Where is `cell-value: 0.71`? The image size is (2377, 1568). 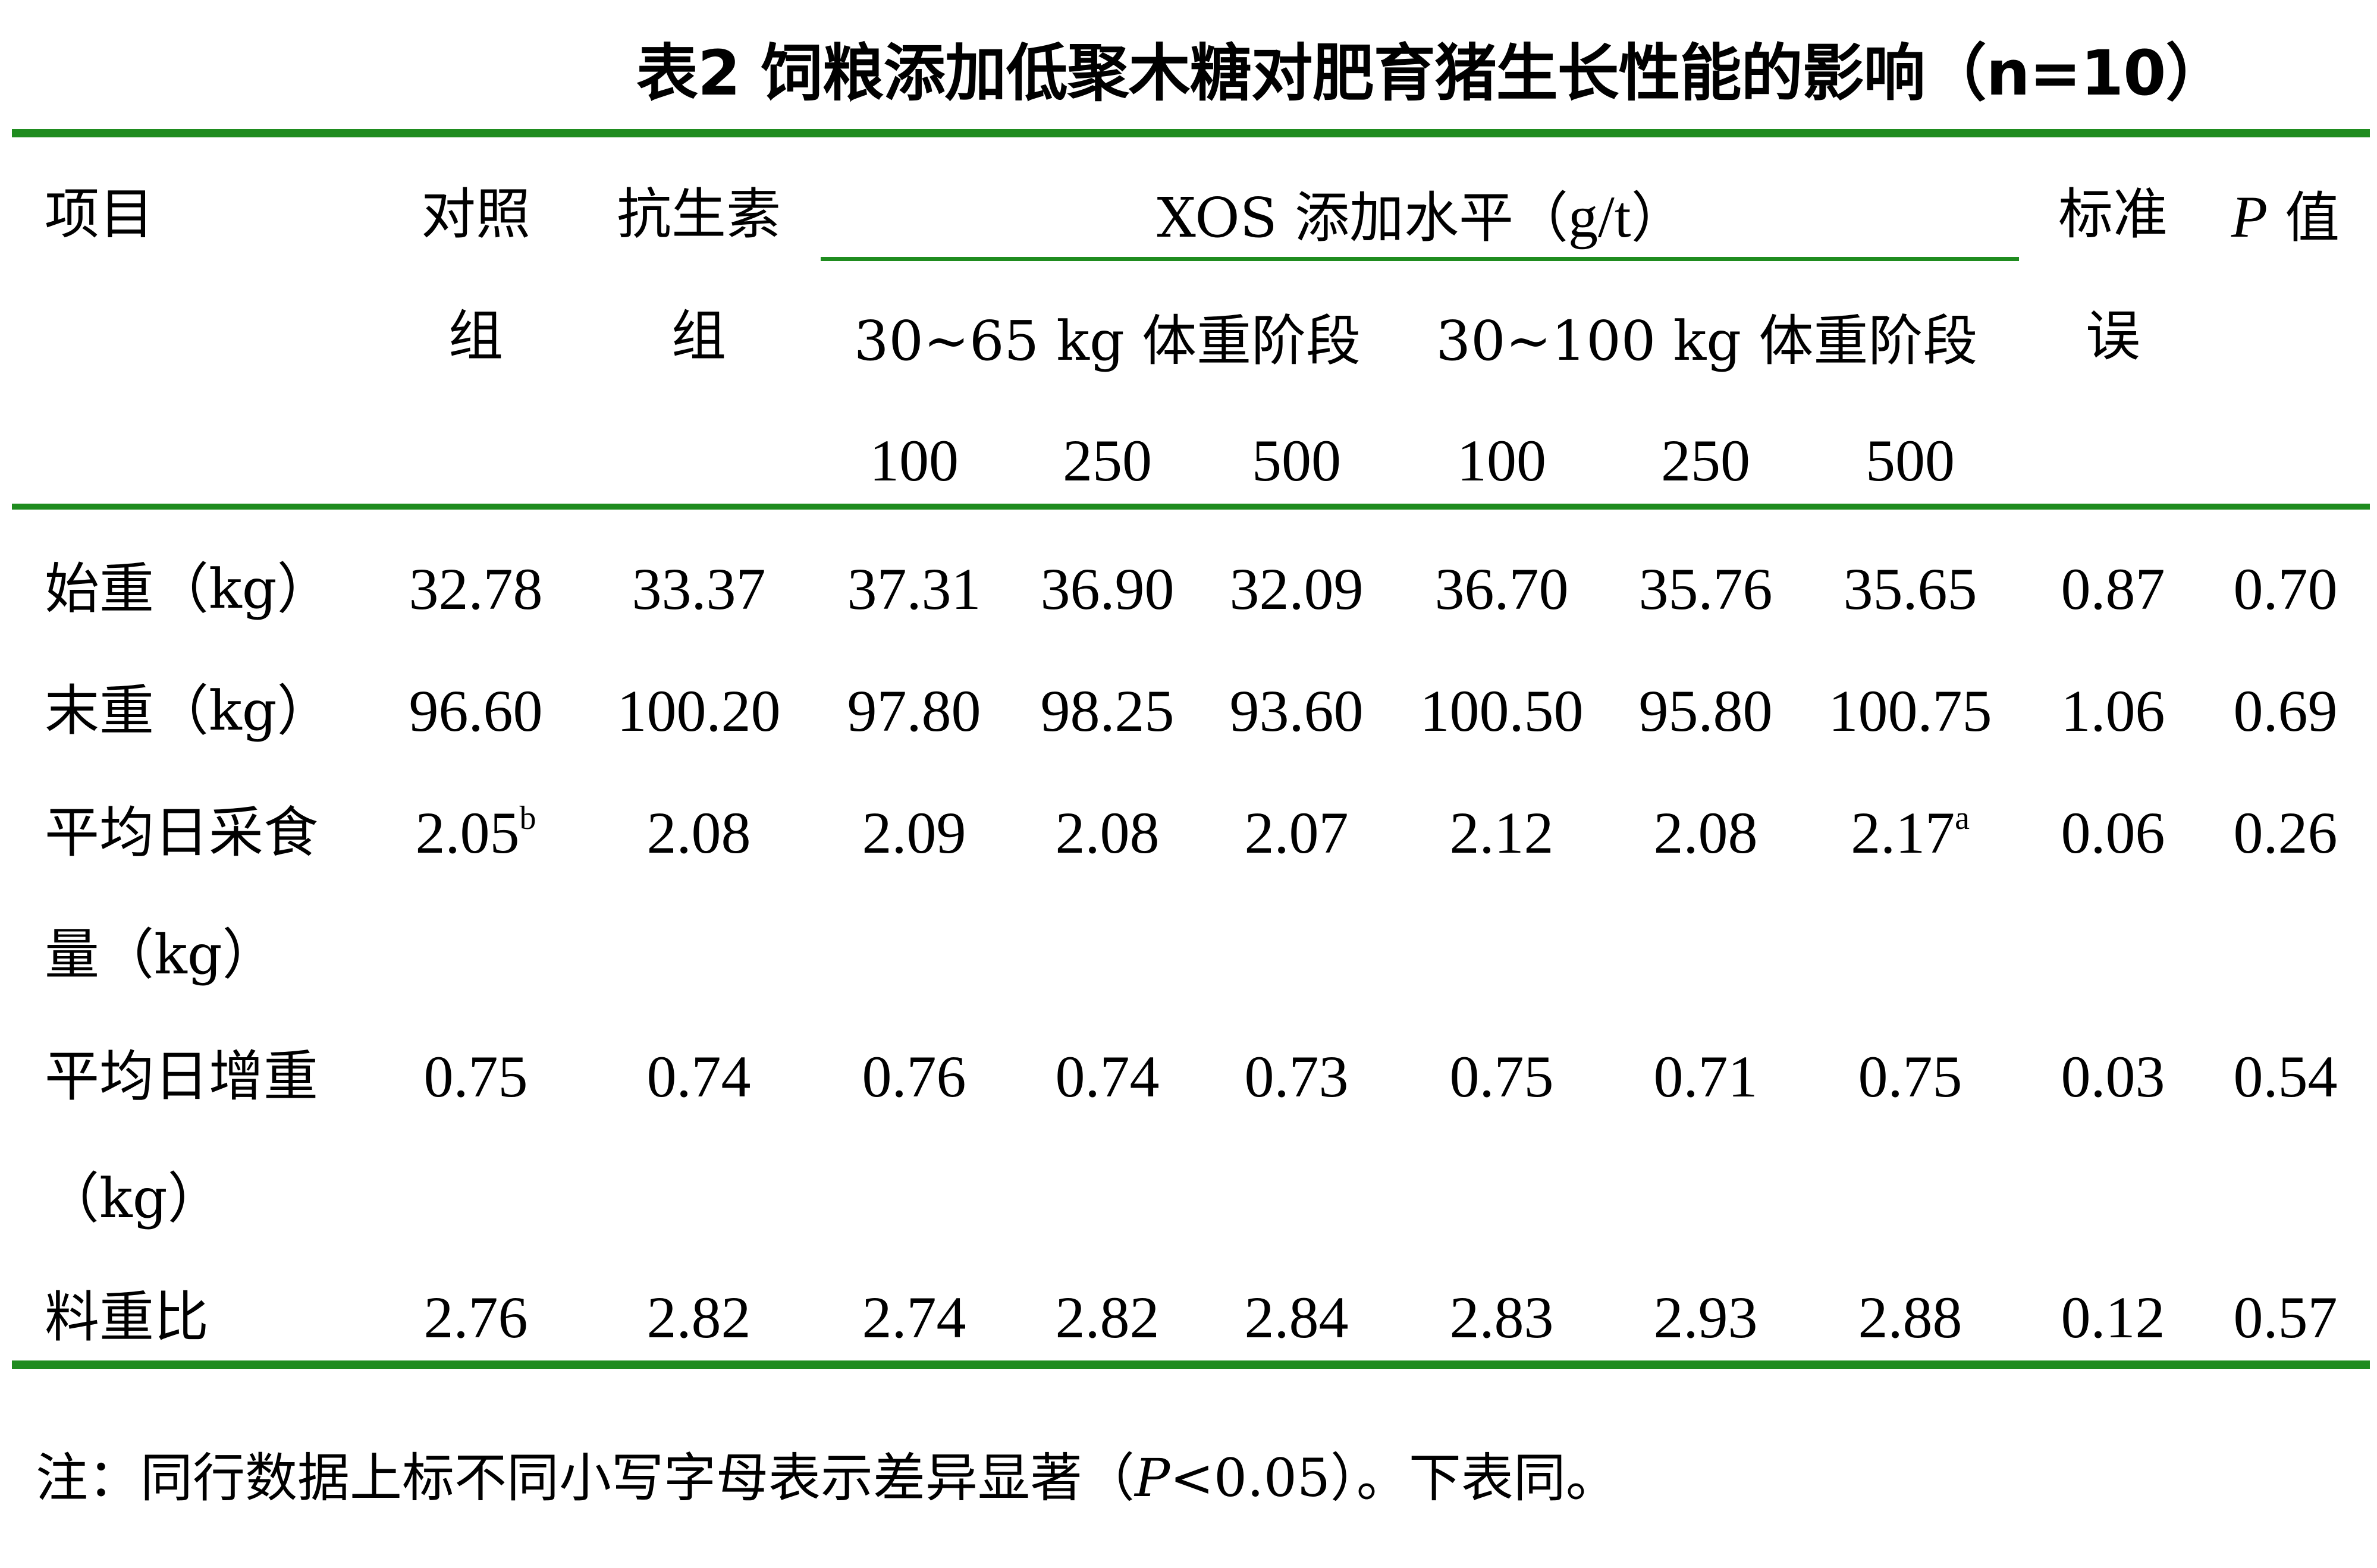 cell-value: 0.71 is located at coordinates (1705, 1077).